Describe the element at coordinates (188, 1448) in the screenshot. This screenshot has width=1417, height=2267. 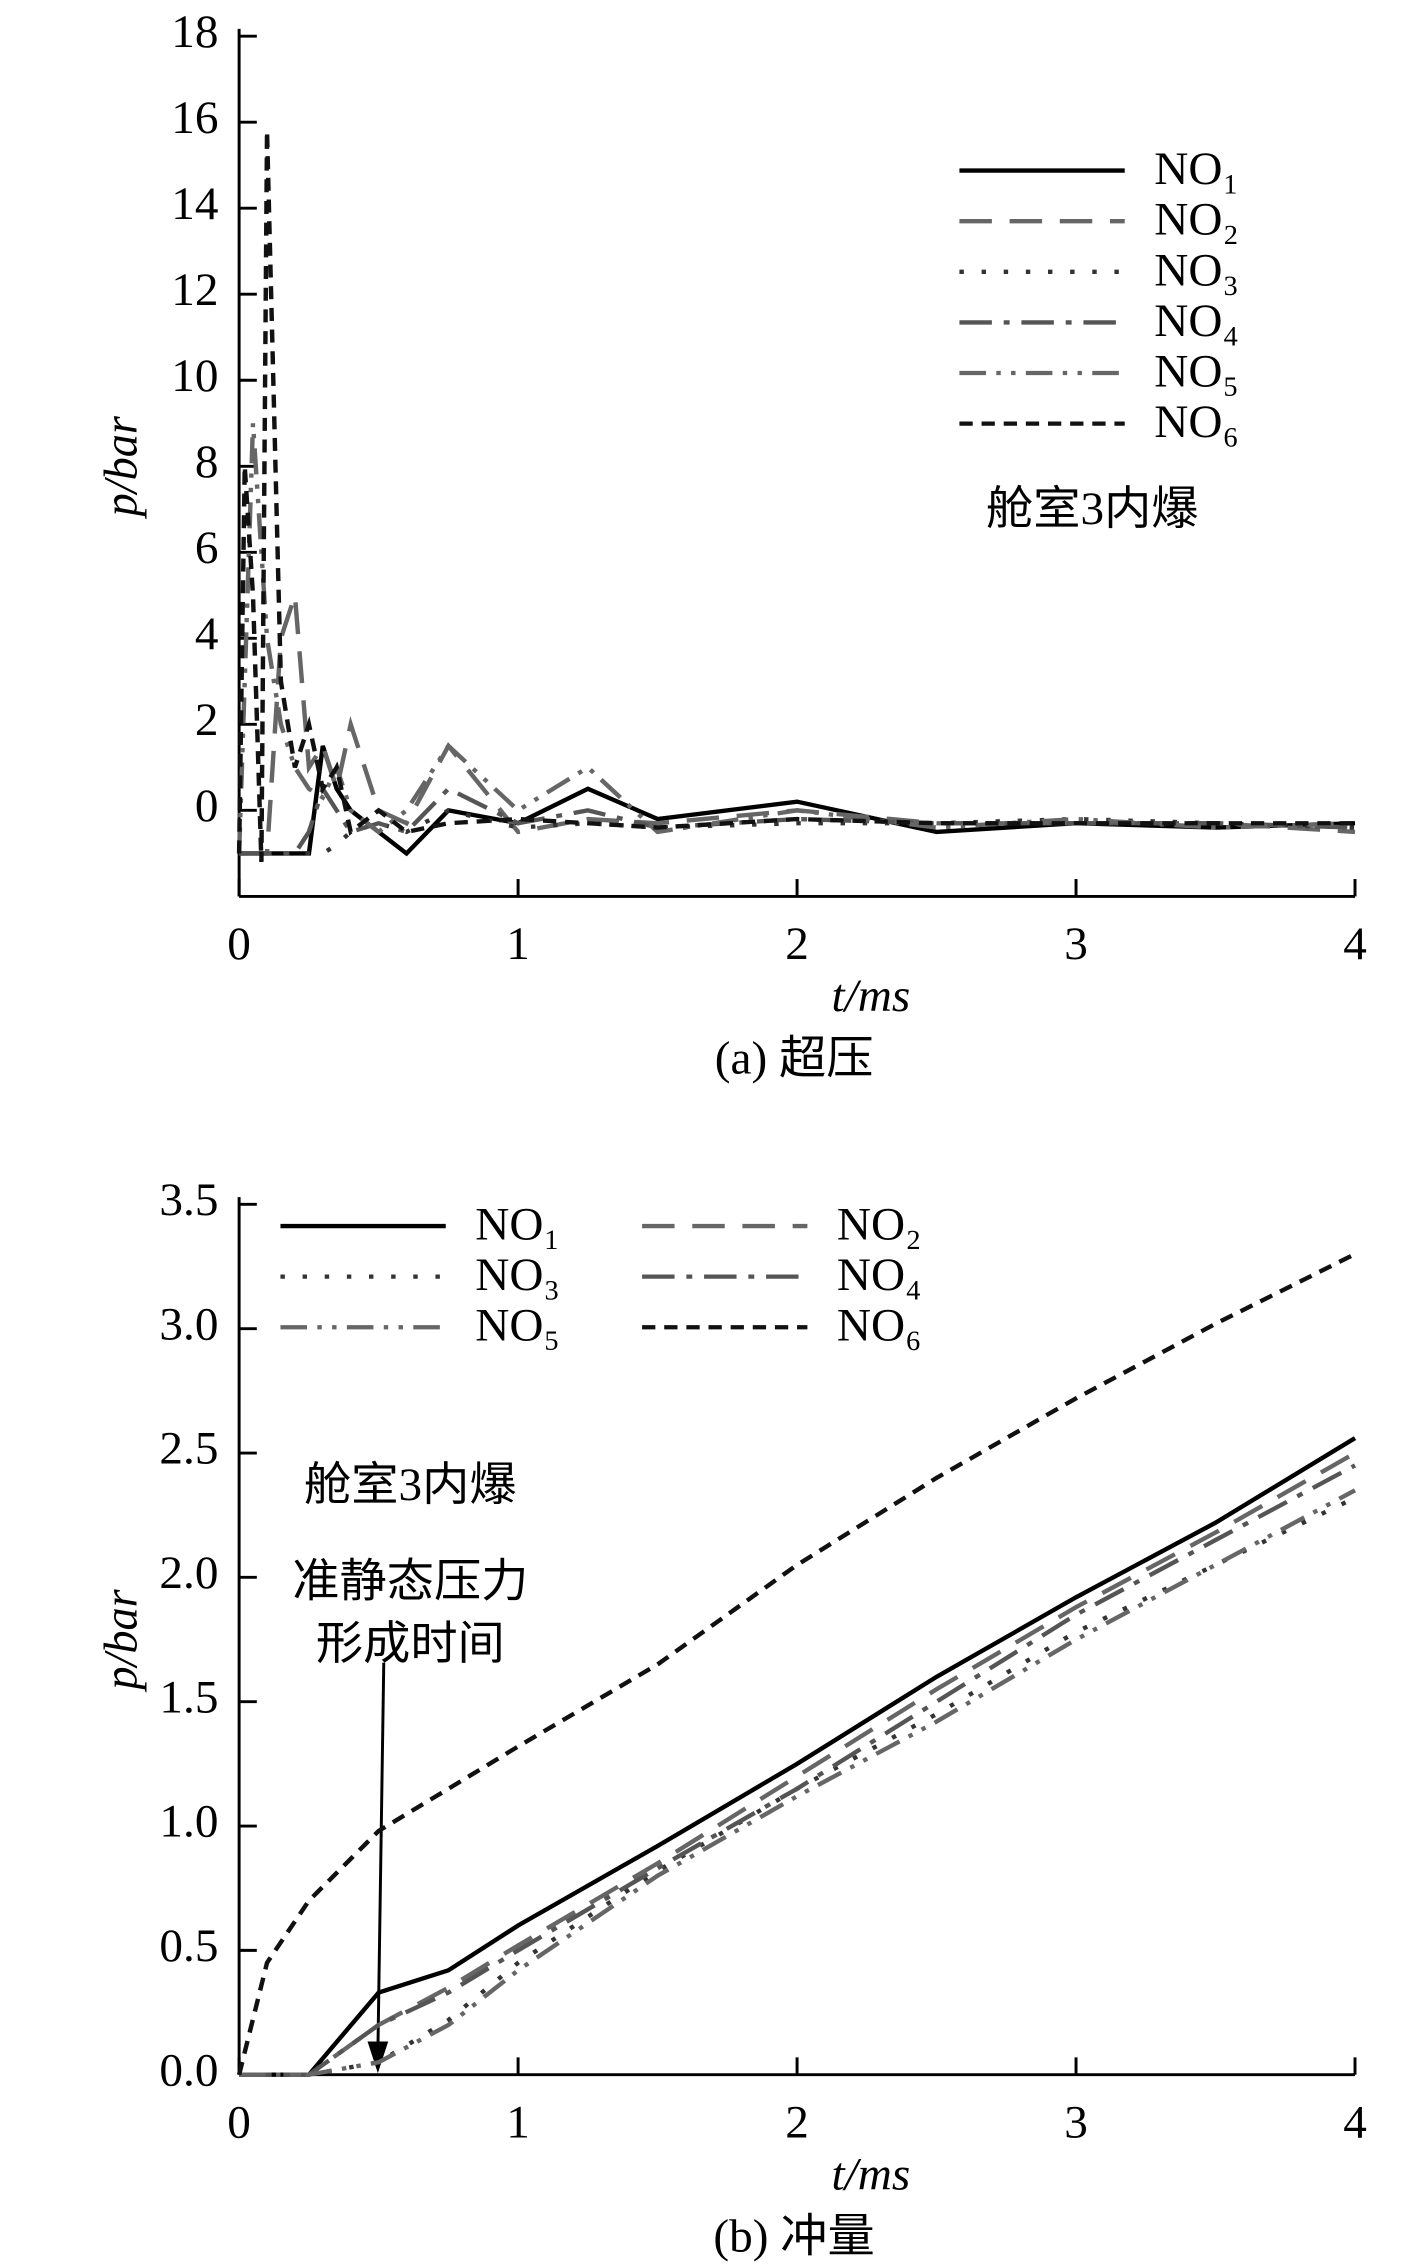
I see `y-tick-label: 2.5` at that location.